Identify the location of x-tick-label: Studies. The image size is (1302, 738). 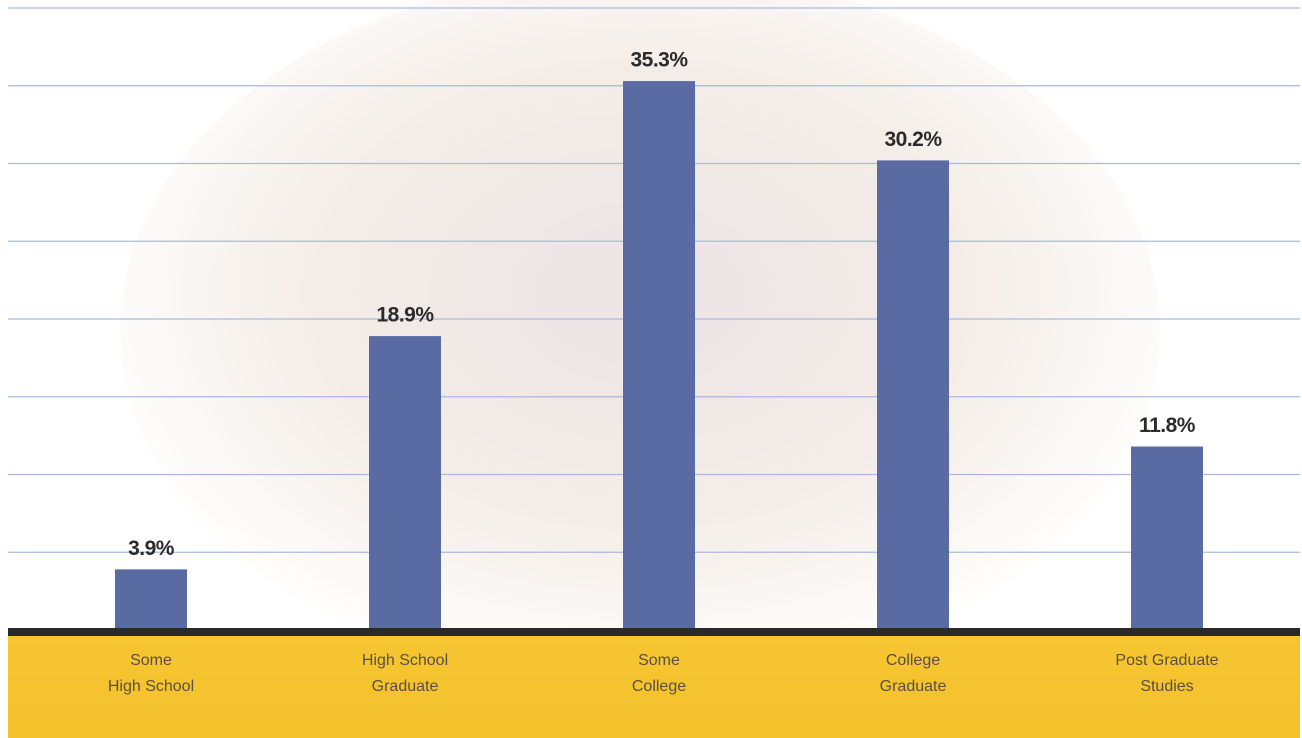
(1166, 686).